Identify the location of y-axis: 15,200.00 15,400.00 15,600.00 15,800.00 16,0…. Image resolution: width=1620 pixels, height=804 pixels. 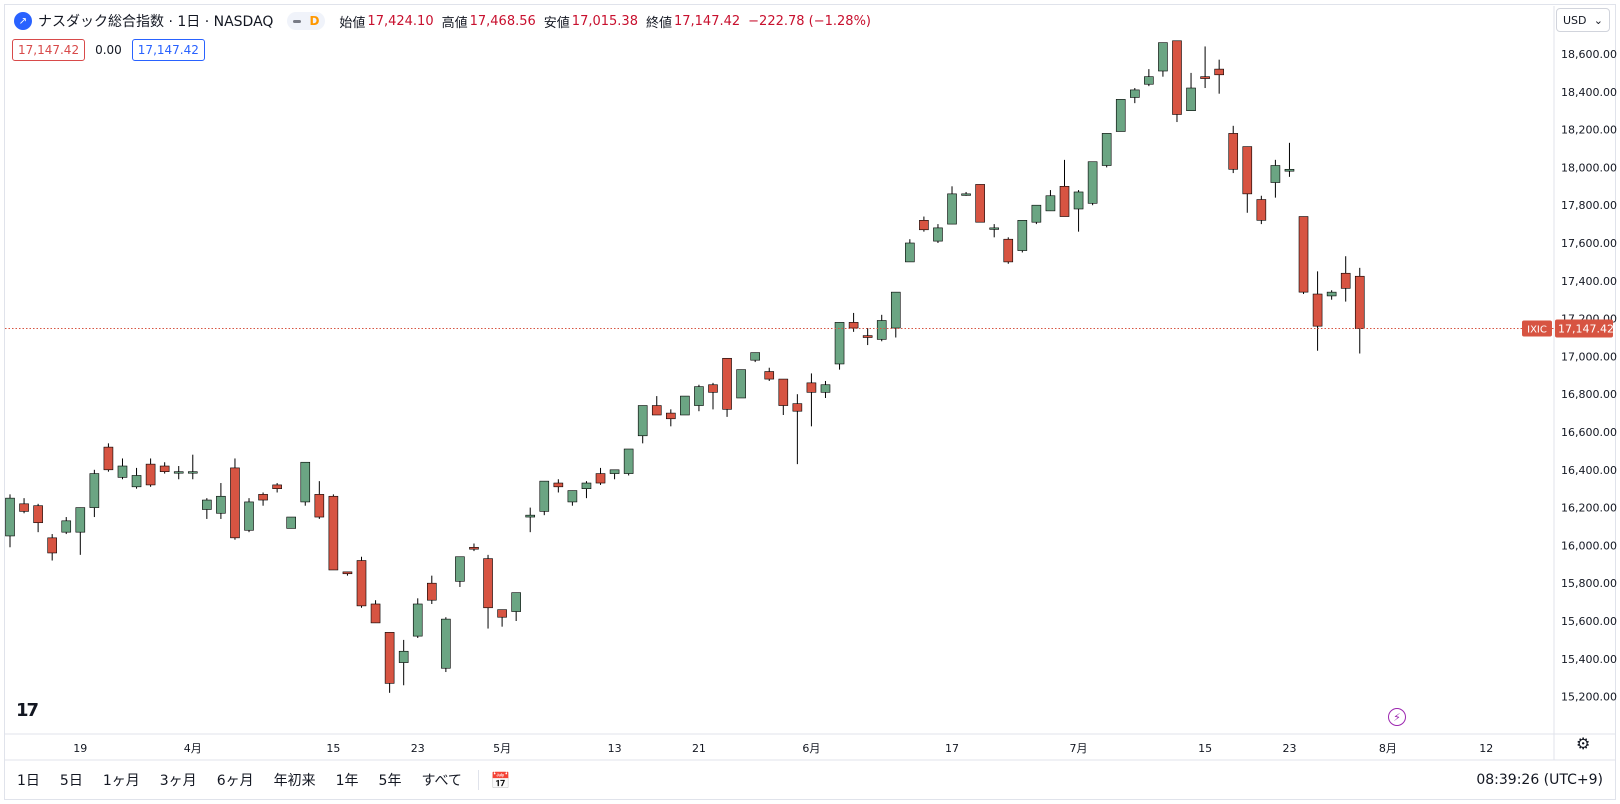
(1589, 376).